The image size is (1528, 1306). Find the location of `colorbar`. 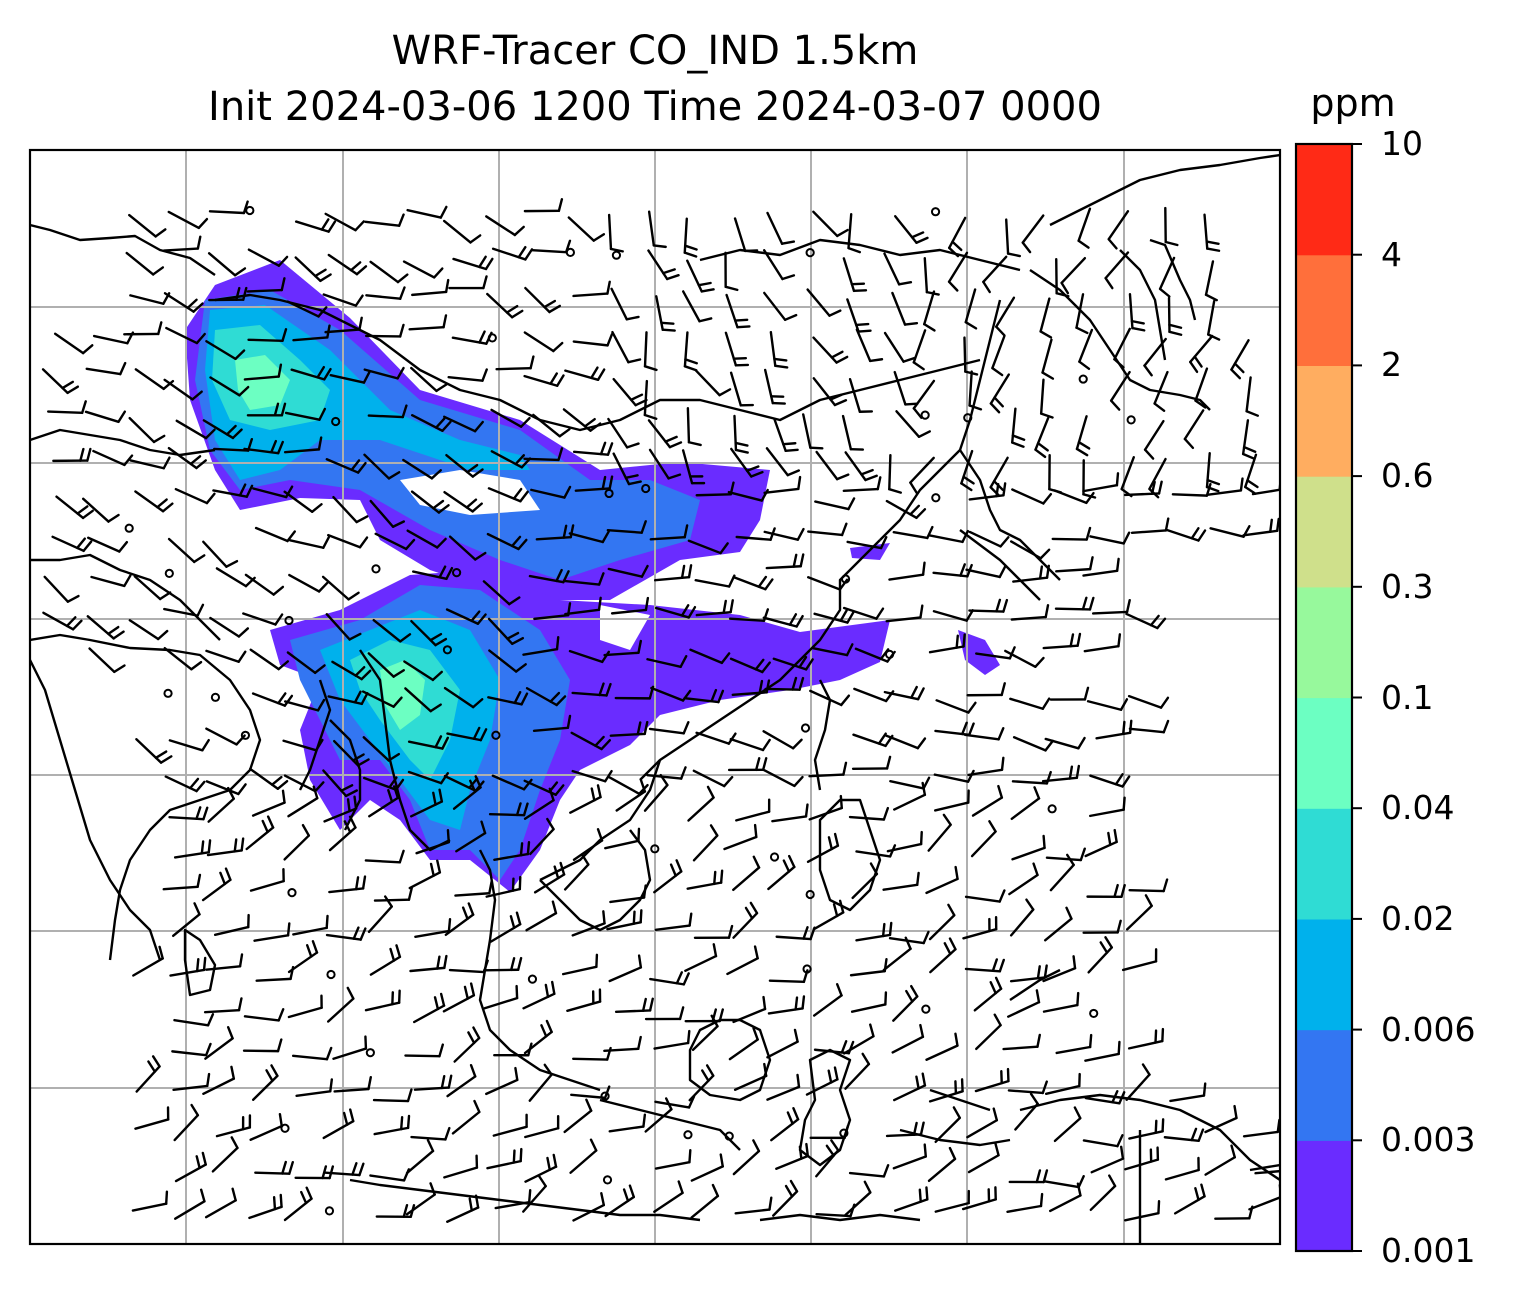

colorbar is located at coordinates (1328, 697).